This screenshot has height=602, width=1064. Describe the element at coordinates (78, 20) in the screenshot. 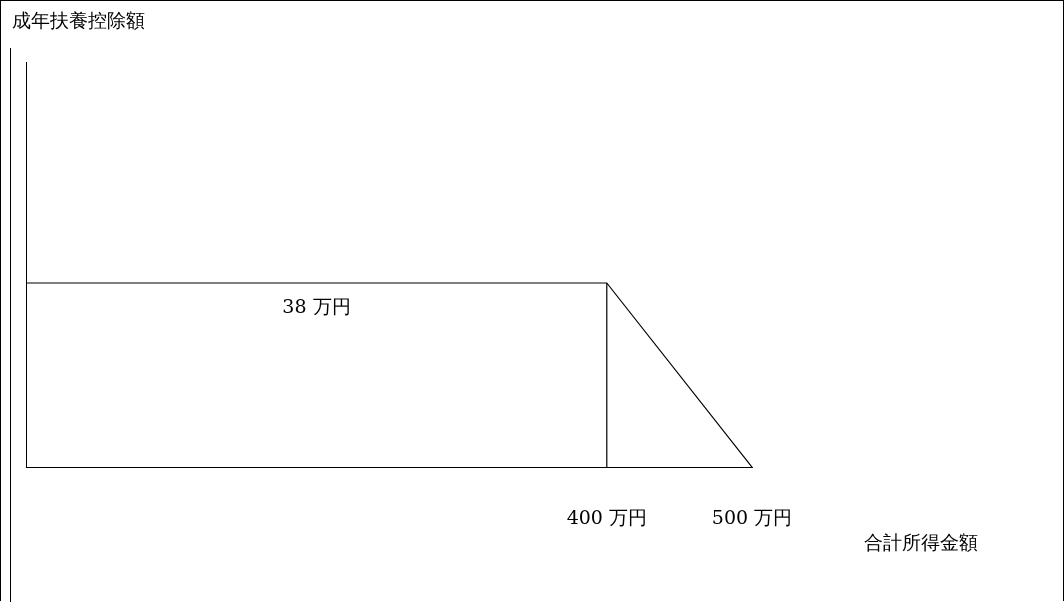

I see `text: 成年扶養控除額` at that location.